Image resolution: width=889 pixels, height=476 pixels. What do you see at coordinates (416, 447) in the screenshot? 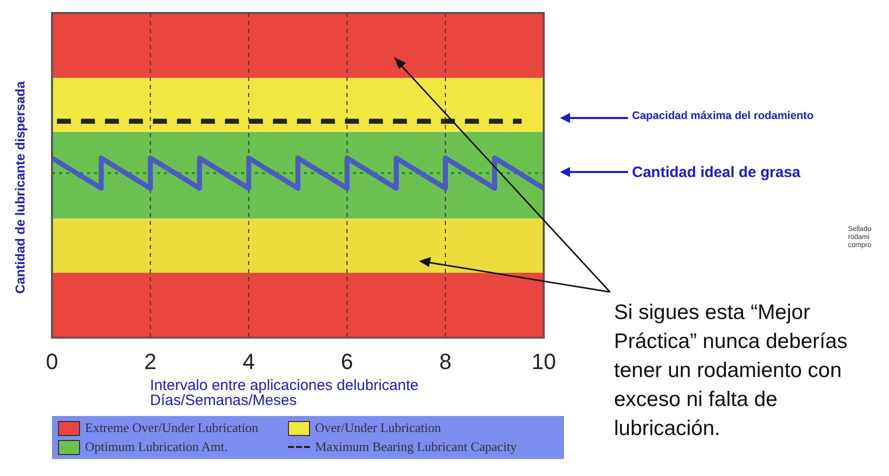
I see `legend-label: Maximum Bearing Lubricant Capacity` at bounding box center [416, 447].